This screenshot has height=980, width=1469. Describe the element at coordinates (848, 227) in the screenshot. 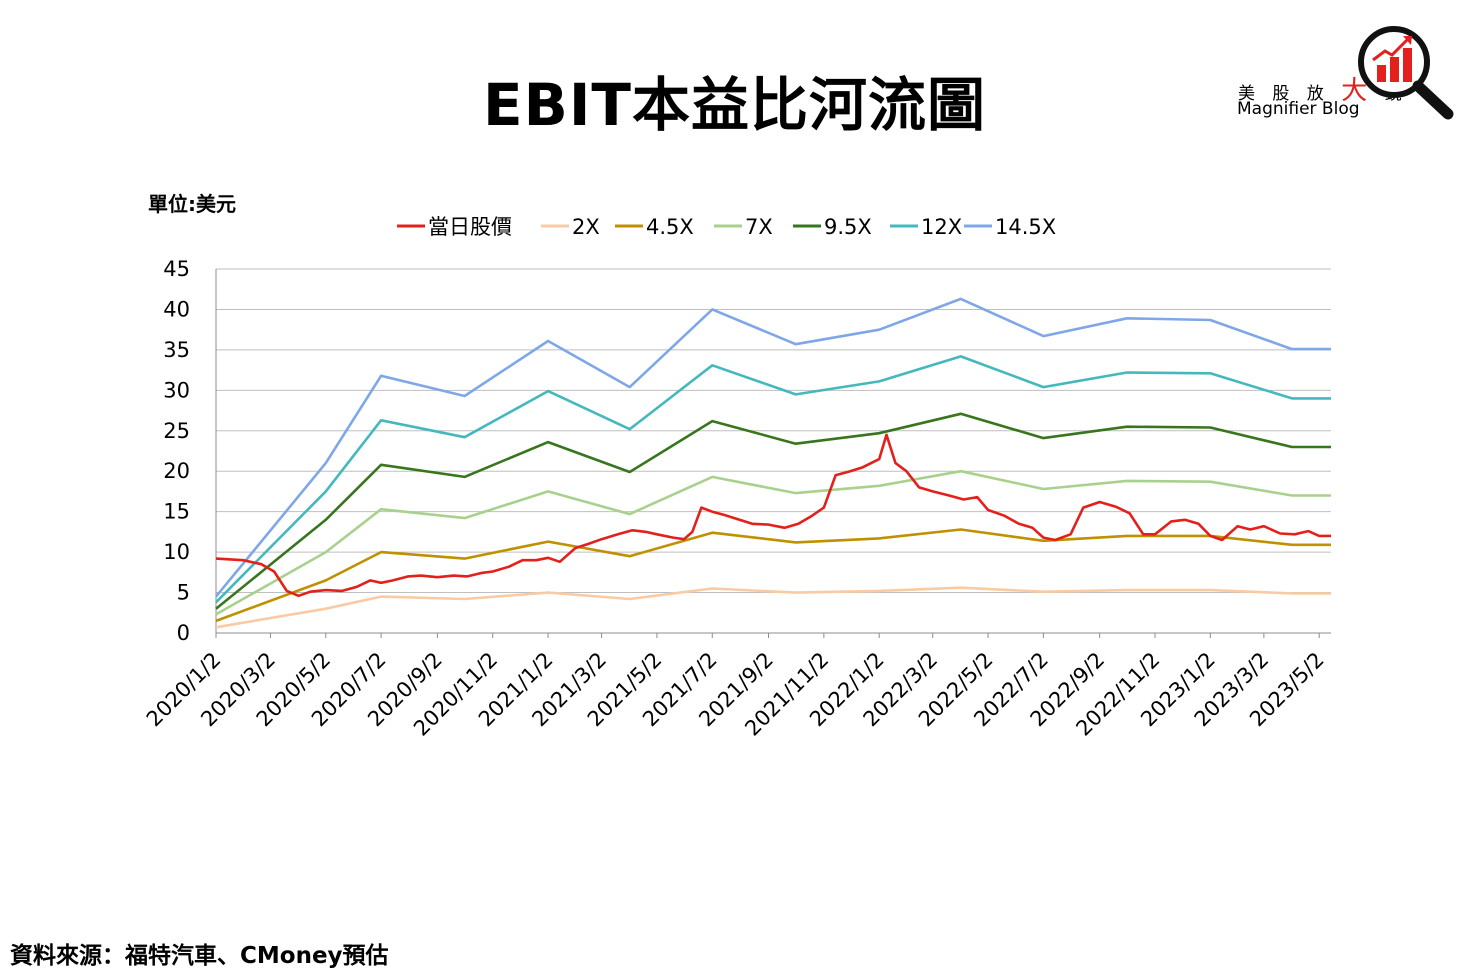

I see `legend-label: 9.5X` at that location.